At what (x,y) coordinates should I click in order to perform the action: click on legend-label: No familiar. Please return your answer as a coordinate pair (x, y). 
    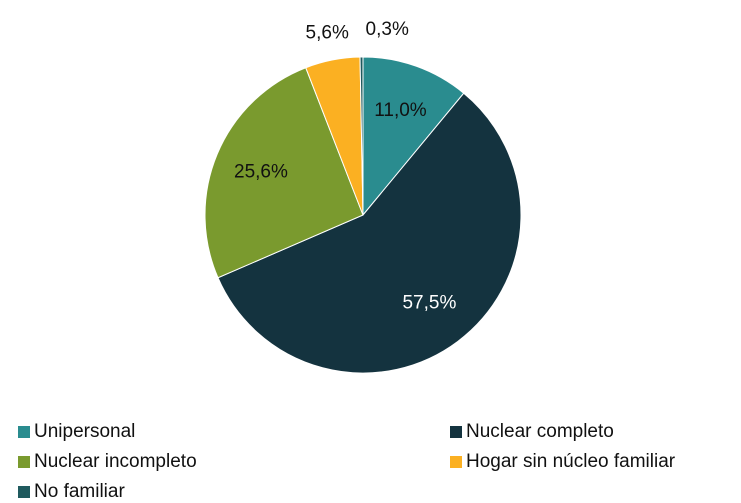
    Looking at the image, I should click on (79, 491).